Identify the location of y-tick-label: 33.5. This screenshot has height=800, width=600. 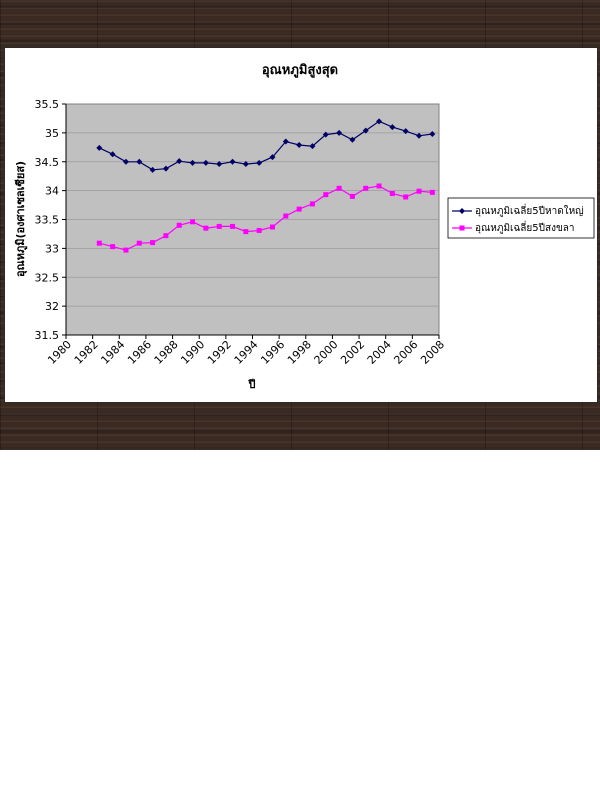
(47, 220).